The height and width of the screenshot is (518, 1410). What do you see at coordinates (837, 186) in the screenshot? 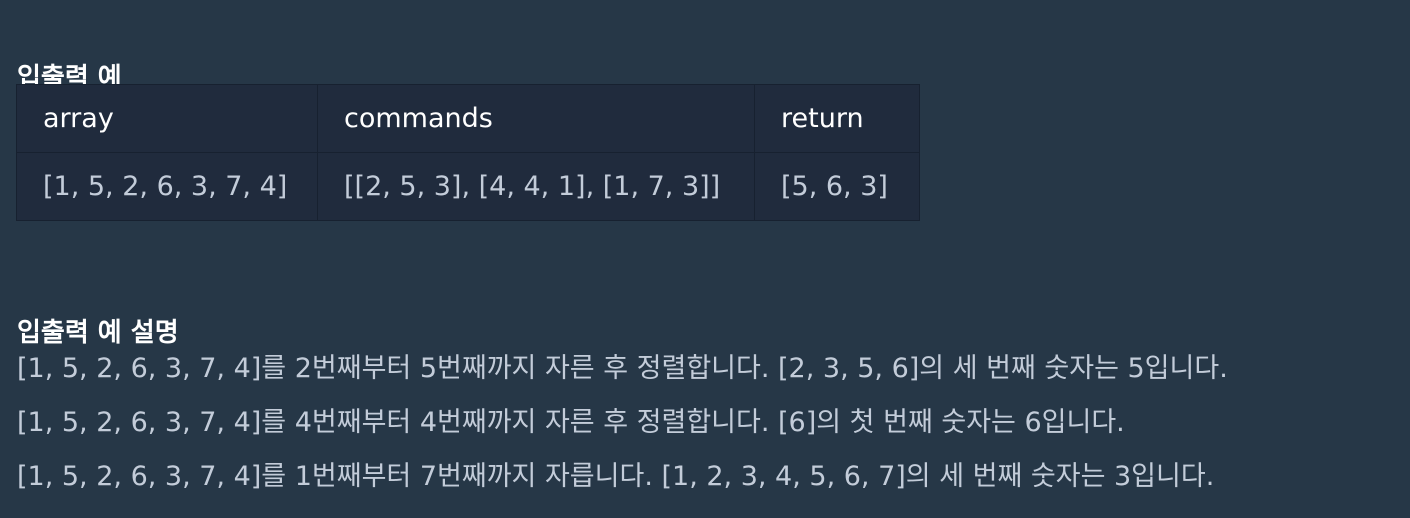
I see `cell-return: [5, 6, 3]` at bounding box center [837, 186].